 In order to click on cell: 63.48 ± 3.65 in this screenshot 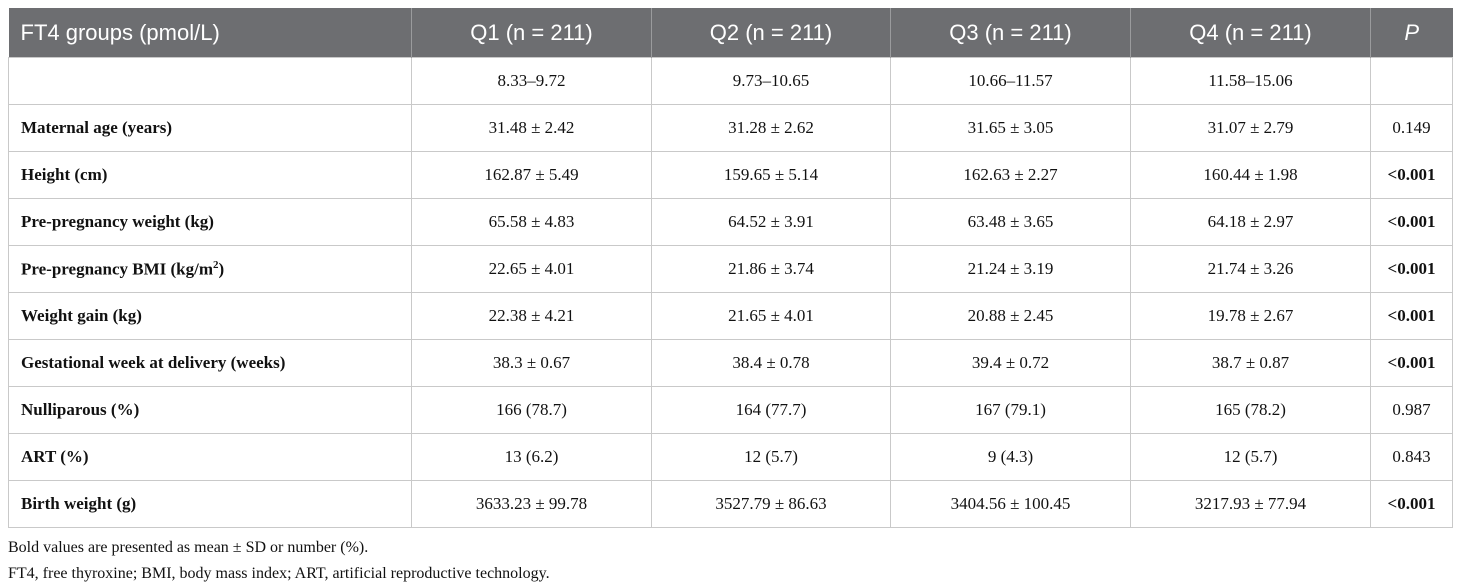, I will do `click(1010, 222)`.